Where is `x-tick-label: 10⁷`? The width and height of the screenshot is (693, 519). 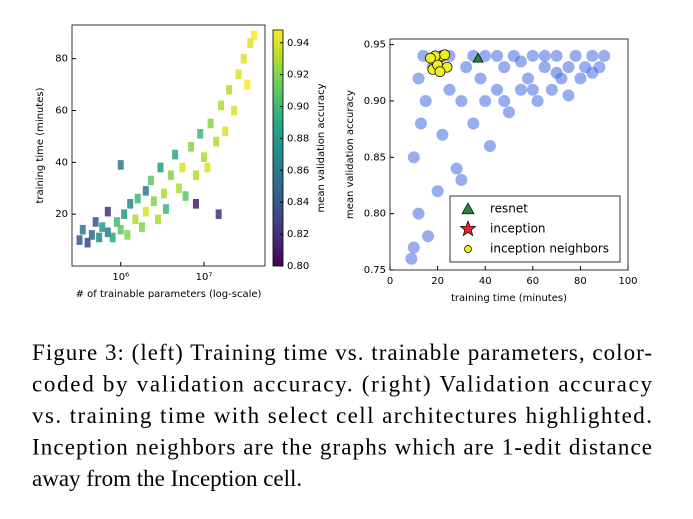
x-tick-label: 10⁷ is located at coordinates (204, 277).